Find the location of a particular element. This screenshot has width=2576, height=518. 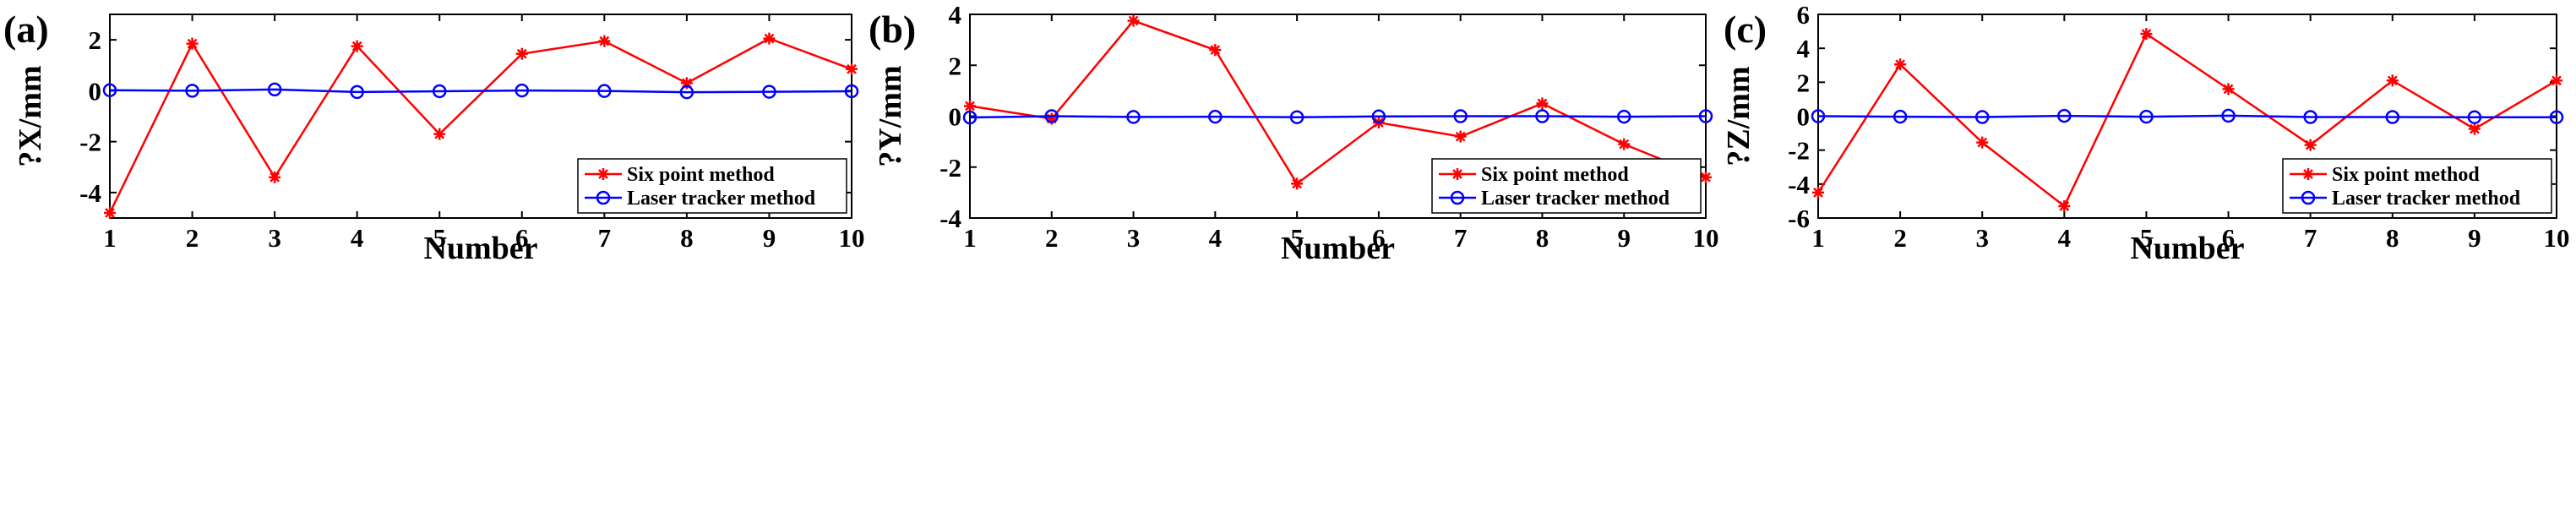

y-axis-title: ?Z/mm is located at coordinates (1739, 116).